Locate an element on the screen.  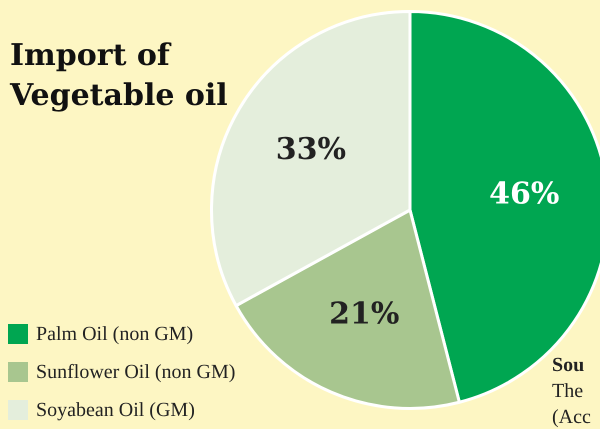
text: The is located at coordinates (568, 391).